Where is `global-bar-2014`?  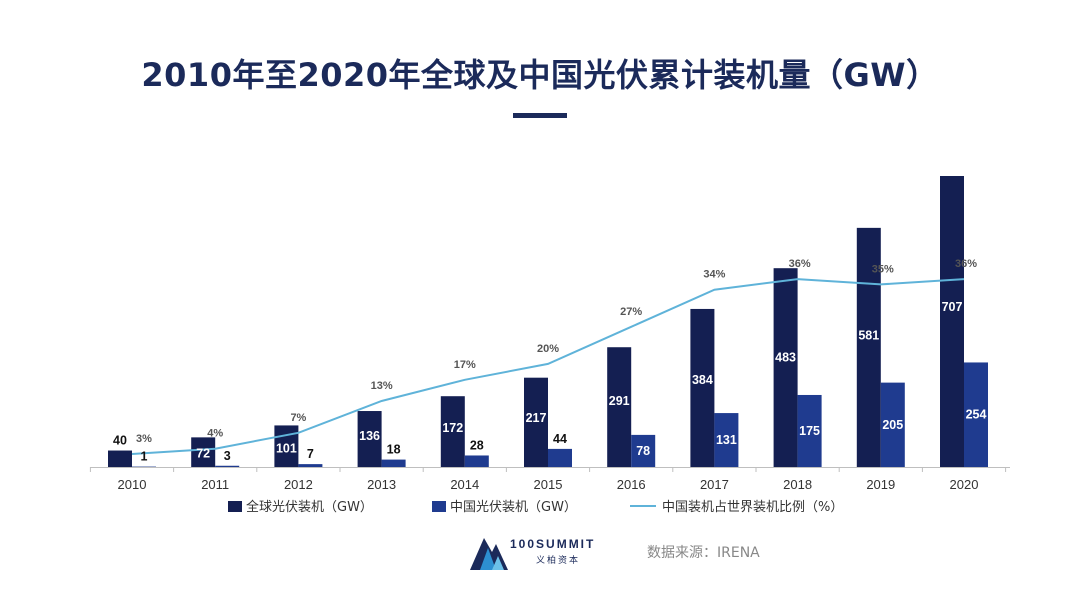
global-bar-2014 is located at coordinates (452, 431).